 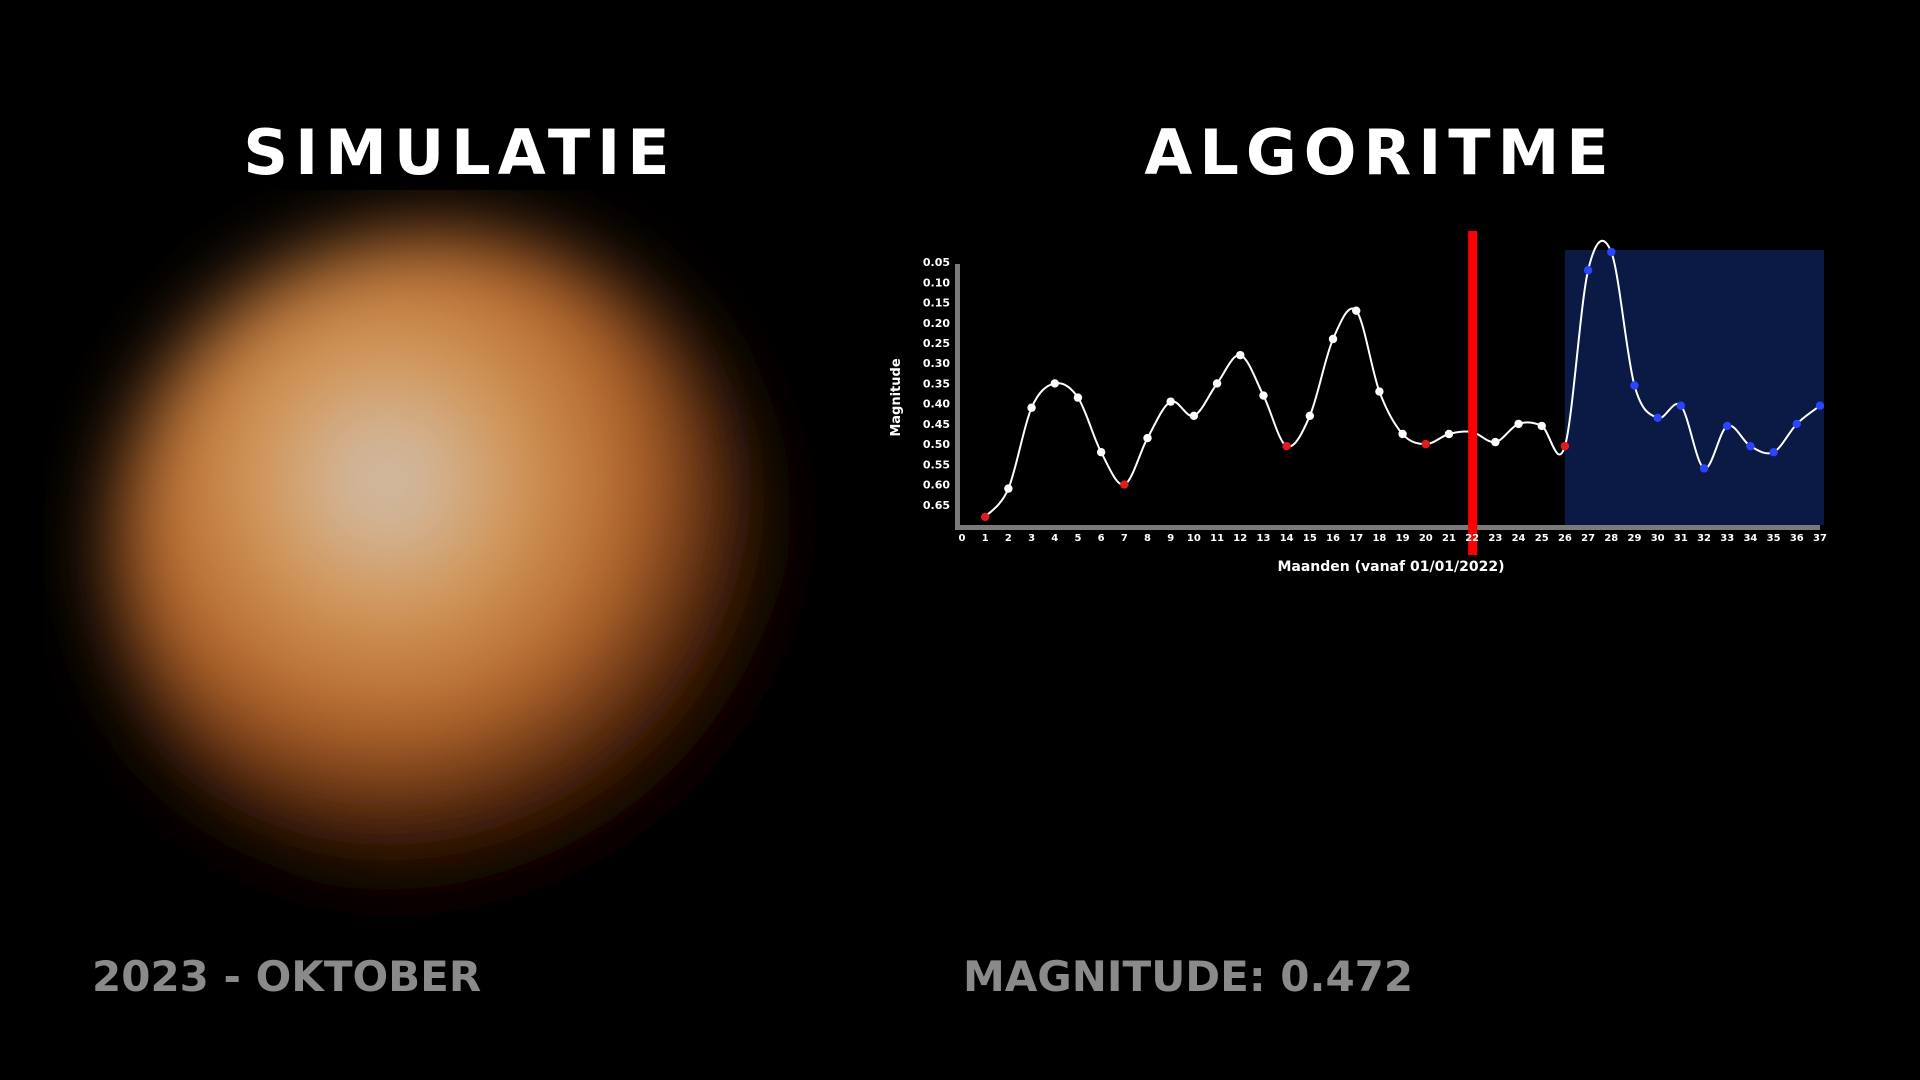 I want to click on x-axis-label: Maanden (vanaf 01/01/2022), so click(x=1390, y=567).